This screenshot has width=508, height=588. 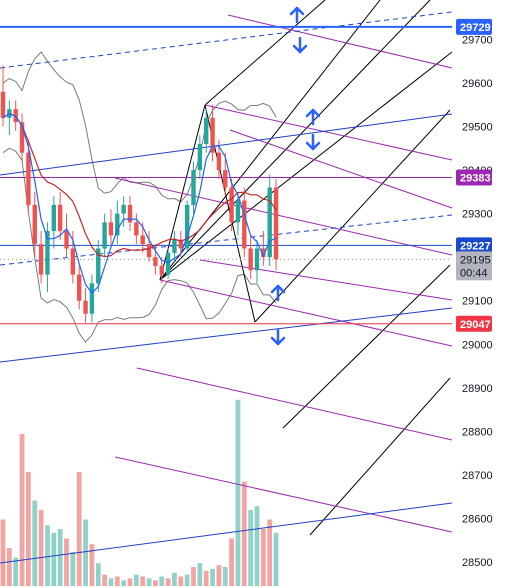 I want to click on y-tick-label: 29700, so click(x=477, y=40).